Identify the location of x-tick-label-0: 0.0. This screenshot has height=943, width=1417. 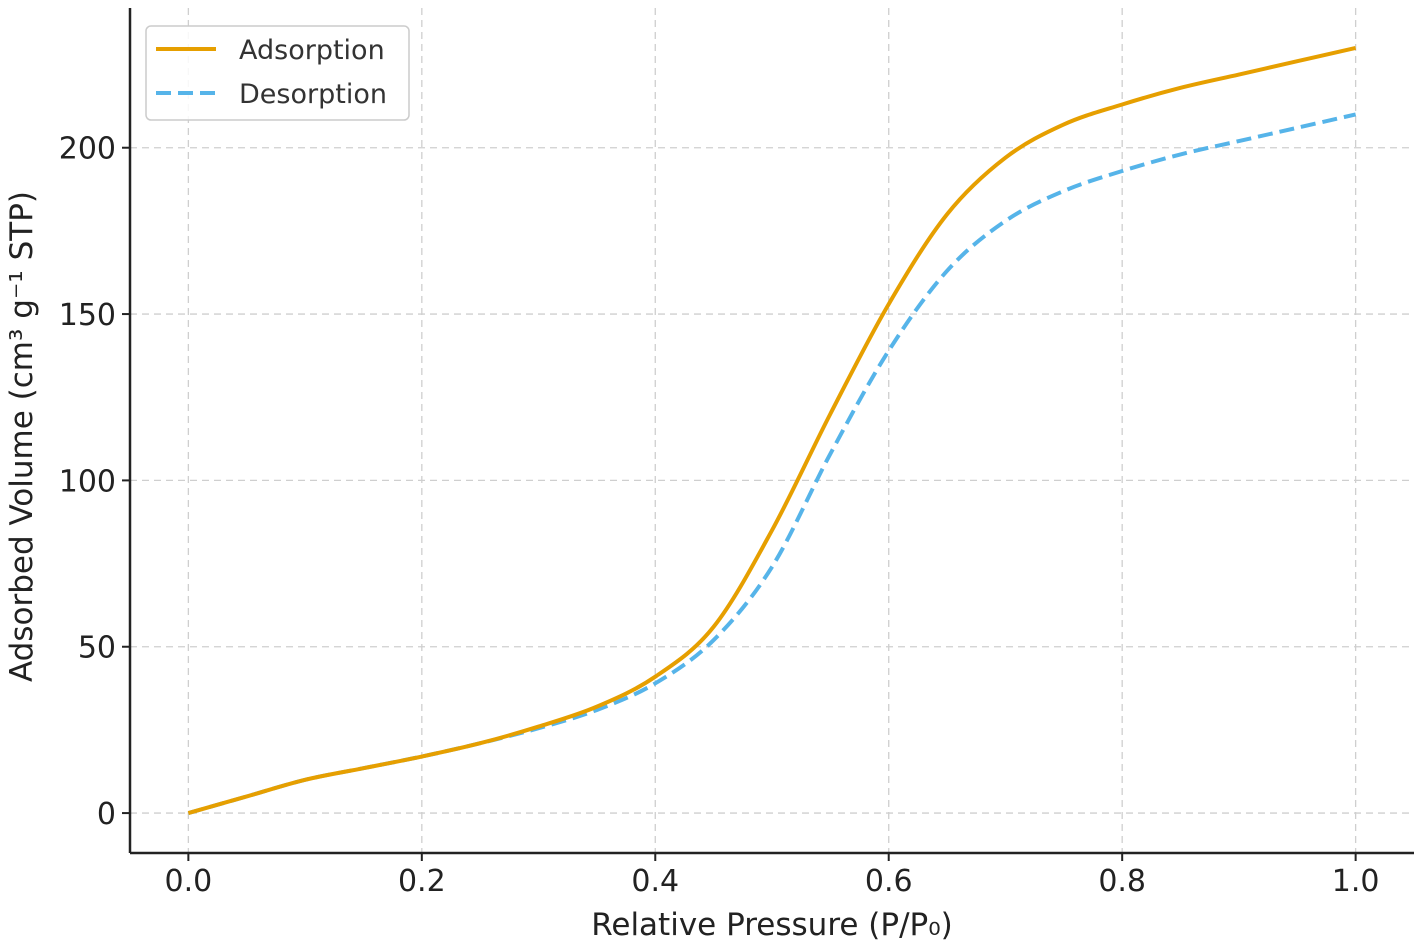
(189, 881).